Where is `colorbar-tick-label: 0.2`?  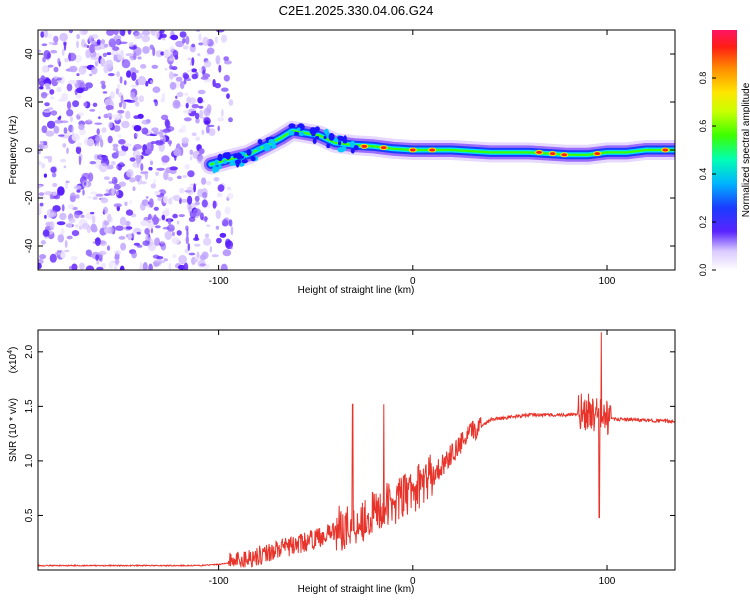 colorbar-tick-label: 0.2 is located at coordinates (703, 222).